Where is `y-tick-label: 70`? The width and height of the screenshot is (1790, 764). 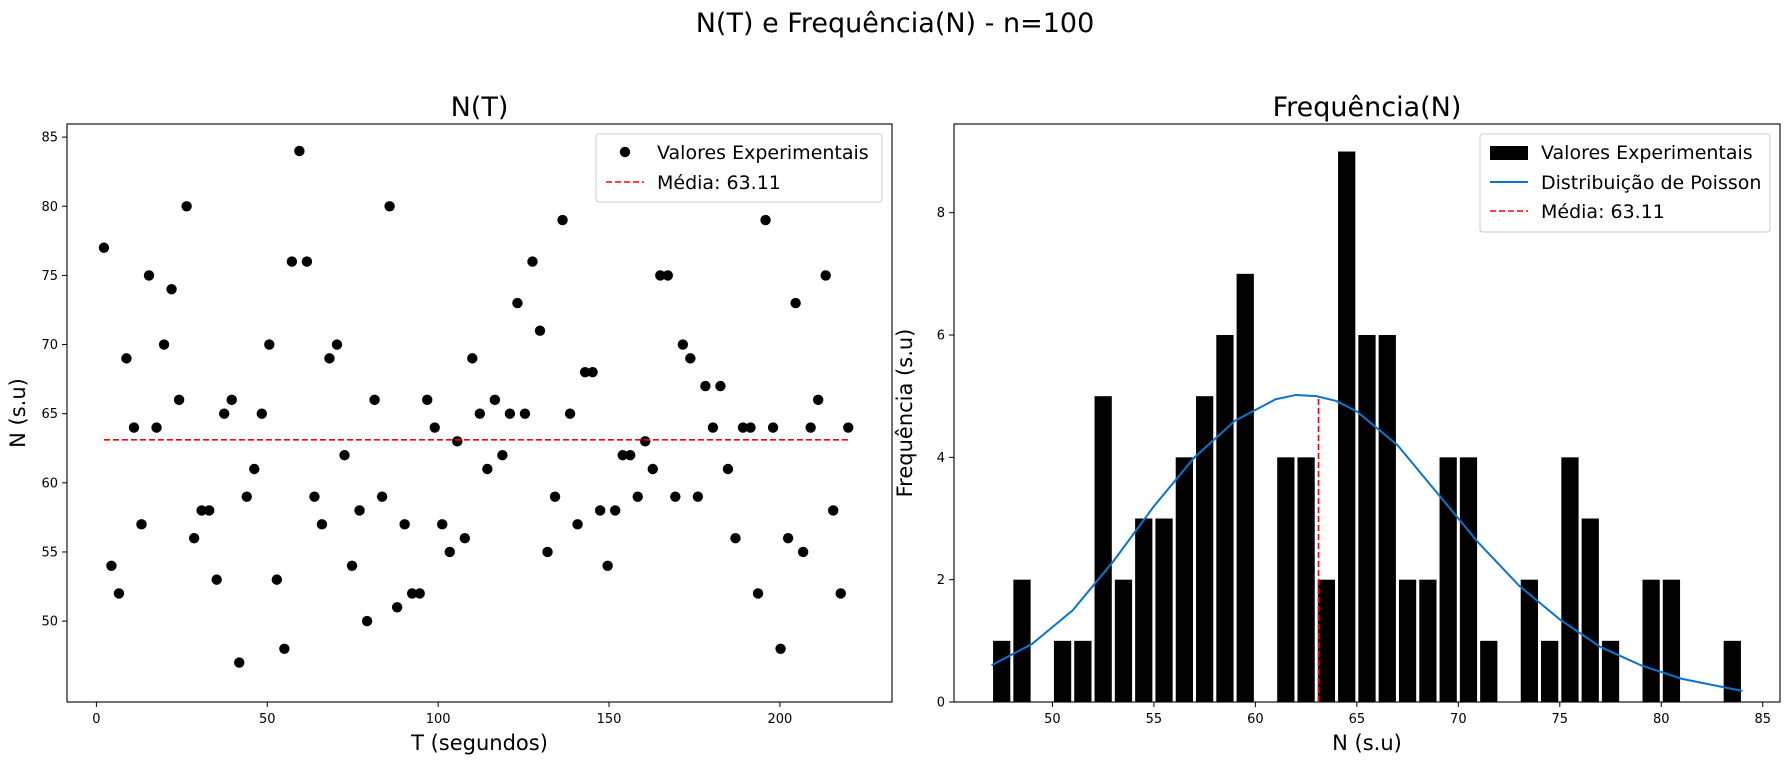
y-tick-label: 70 is located at coordinates (49, 345).